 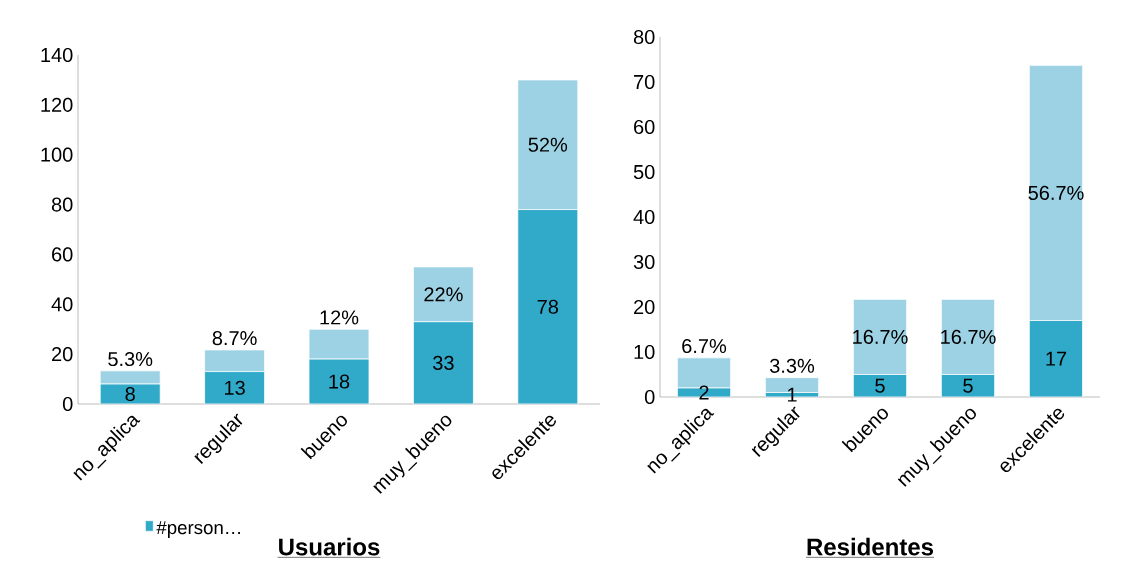 I want to click on data-label: 78, so click(x=548, y=306).